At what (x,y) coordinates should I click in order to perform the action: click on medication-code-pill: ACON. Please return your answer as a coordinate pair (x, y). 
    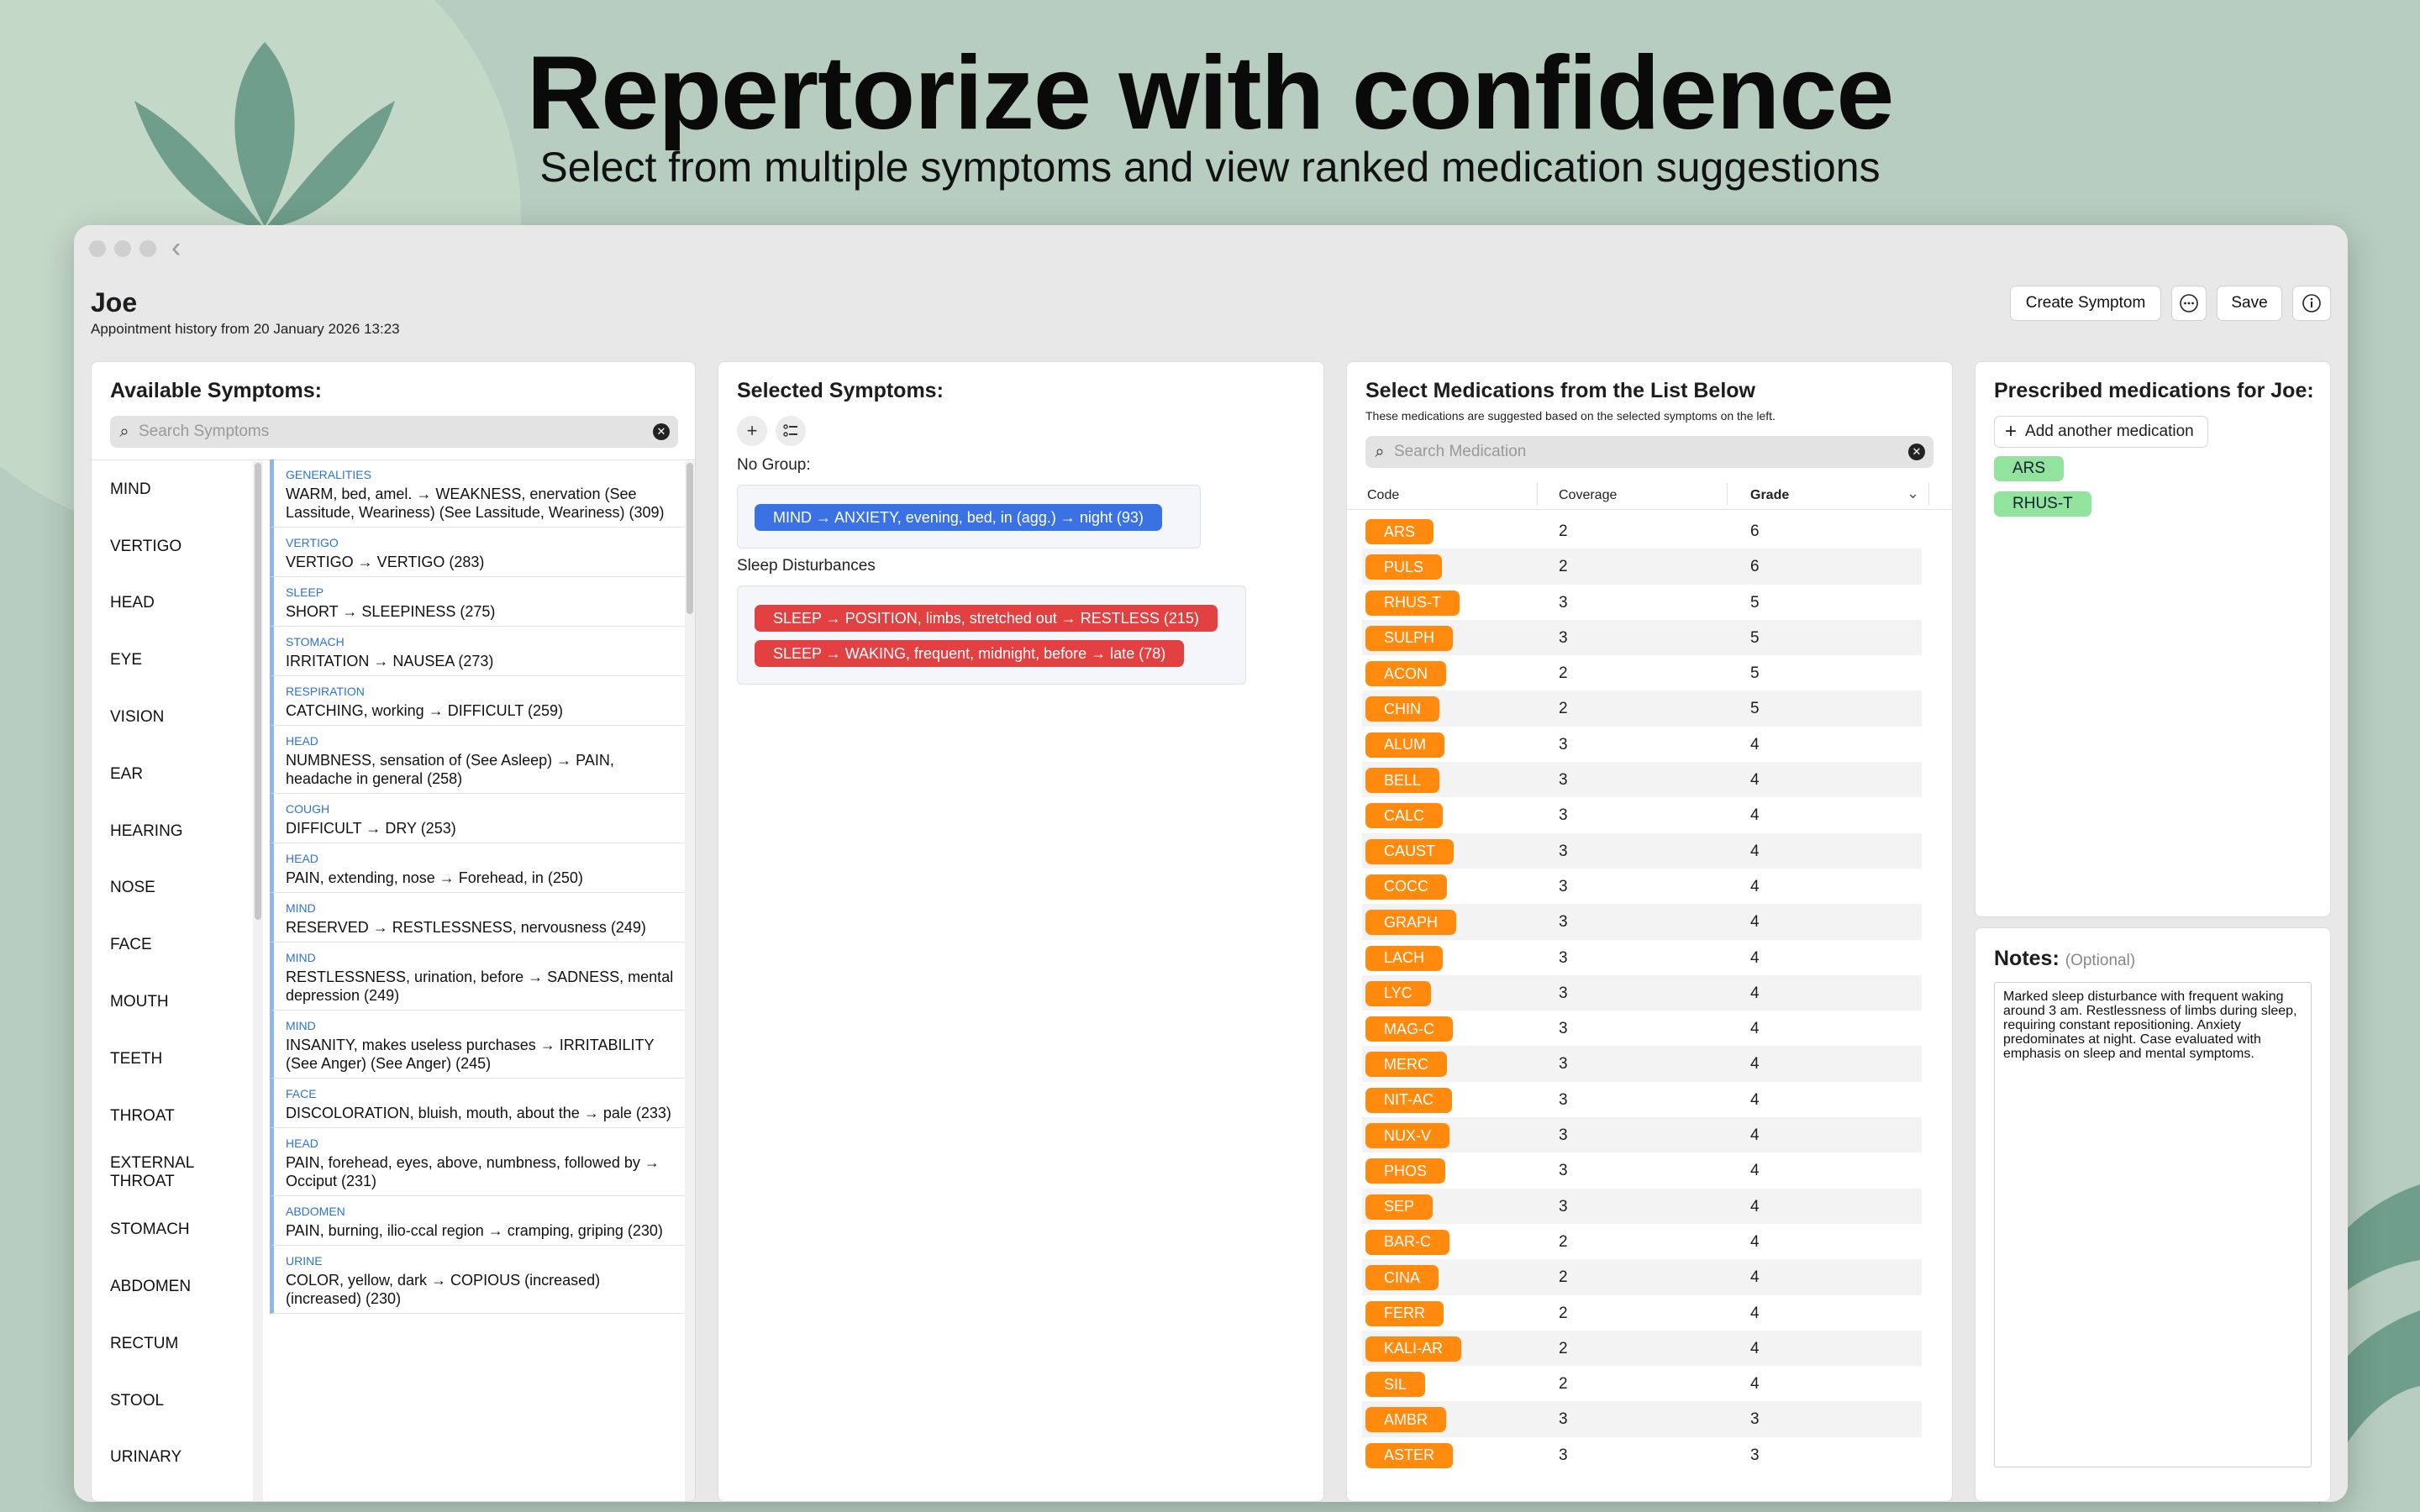
    Looking at the image, I should click on (1406, 674).